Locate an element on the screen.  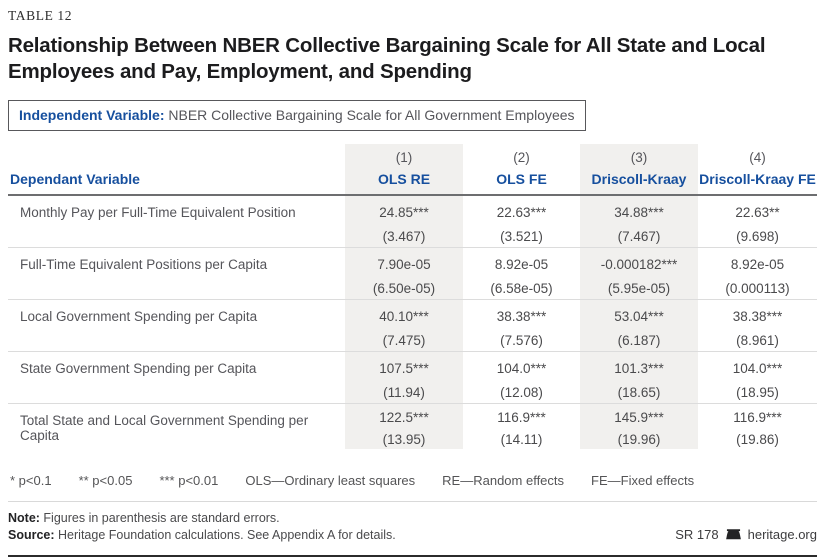
standard-error-value: (0.000113) is located at coordinates (757, 288).